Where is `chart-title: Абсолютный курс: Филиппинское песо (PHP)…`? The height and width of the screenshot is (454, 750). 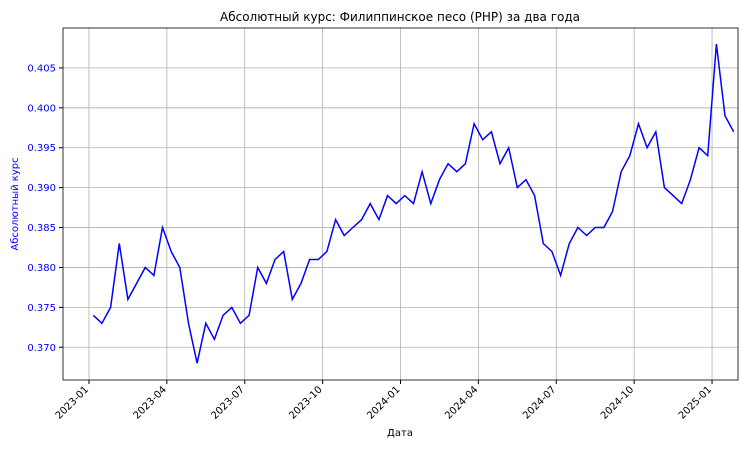 chart-title: Абсолютный курс: Филиппинское песо (PHP)… is located at coordinates (400, 17).